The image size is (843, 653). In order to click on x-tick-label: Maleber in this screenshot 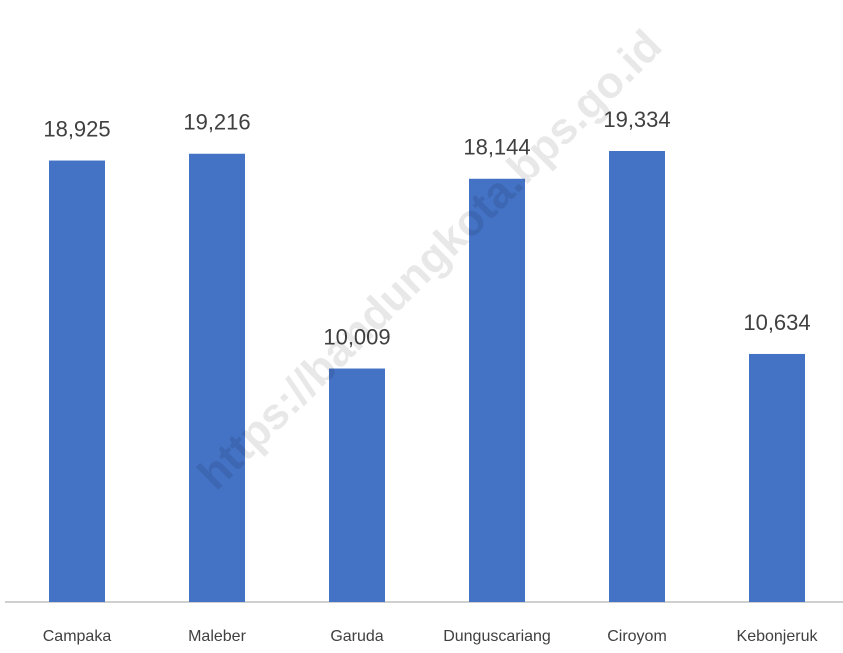, I will do `click(217, 636)`.